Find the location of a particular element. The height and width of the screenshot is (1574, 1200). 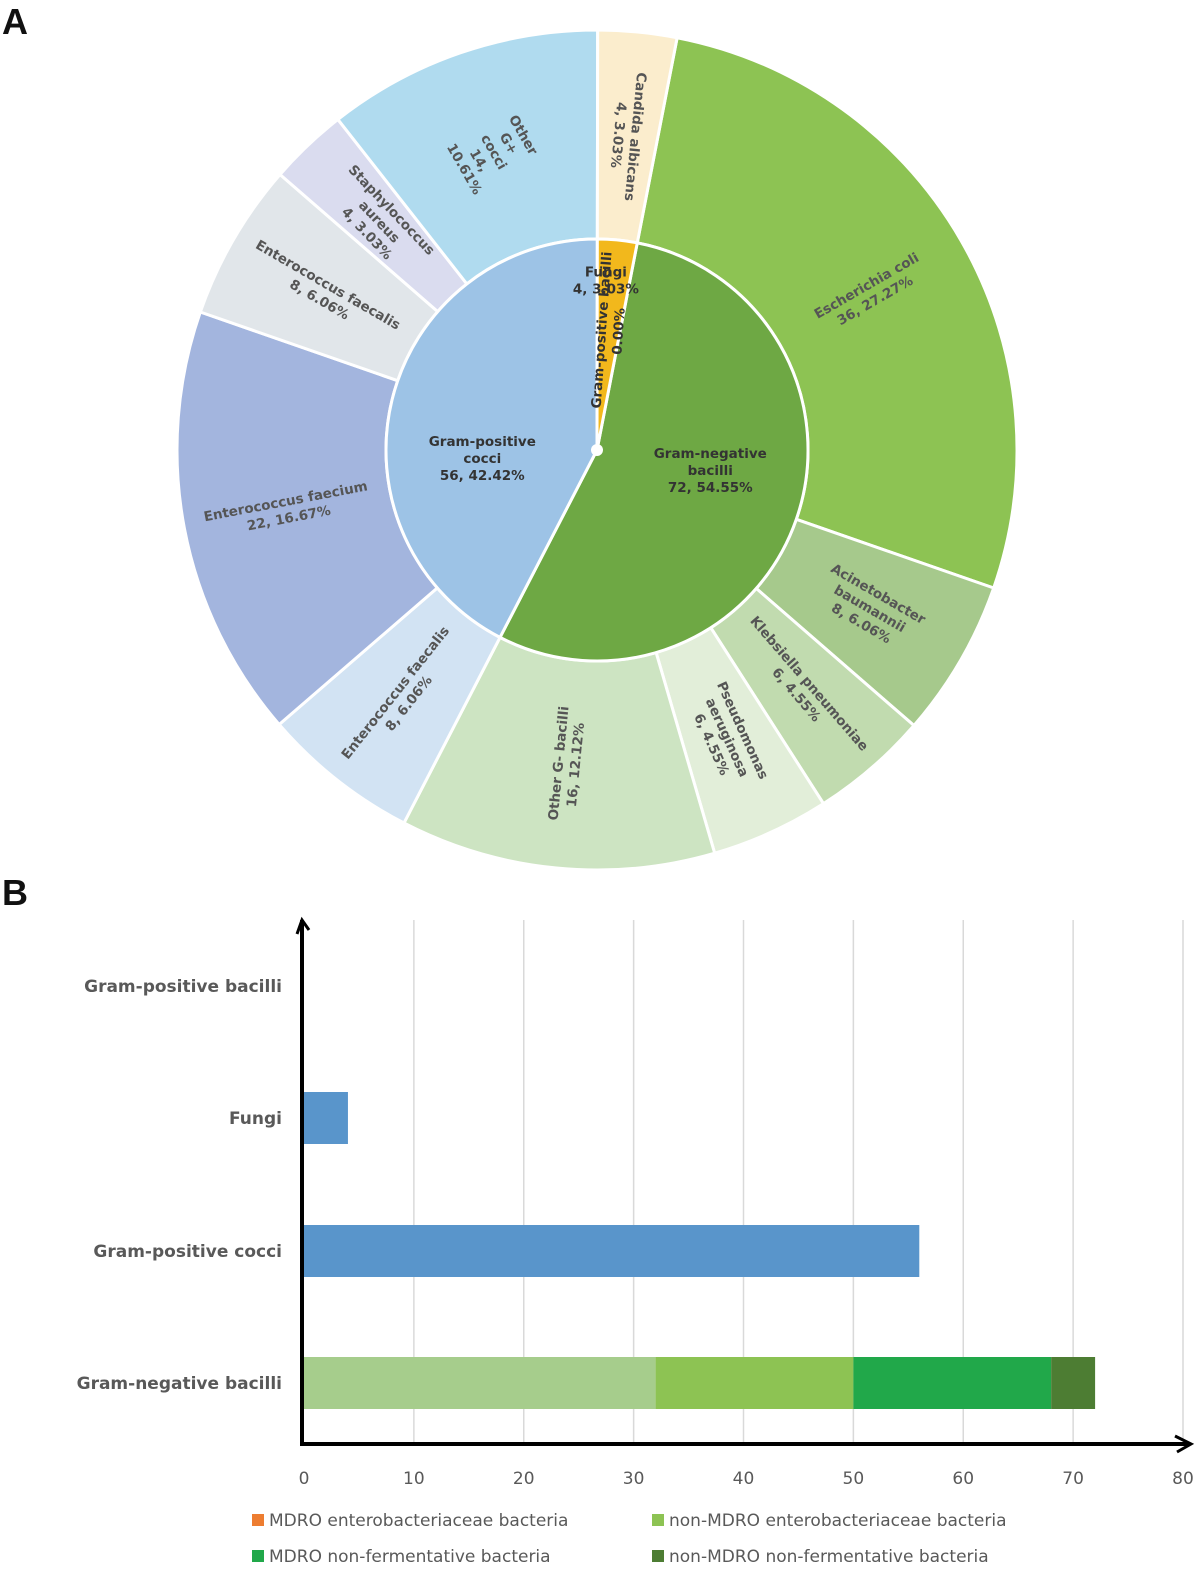

x-tick-label-30: 30 is located at coordinates (634, 1479).